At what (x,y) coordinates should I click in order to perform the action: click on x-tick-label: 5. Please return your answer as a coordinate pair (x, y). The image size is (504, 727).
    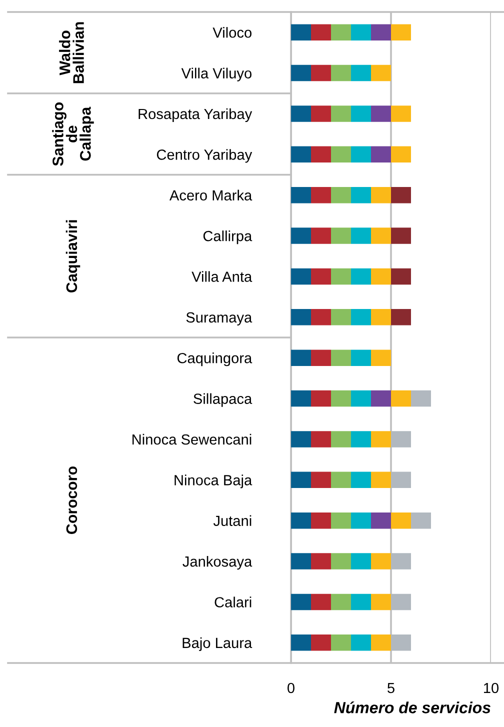
    Looking at the image, I should click on (391, 688).